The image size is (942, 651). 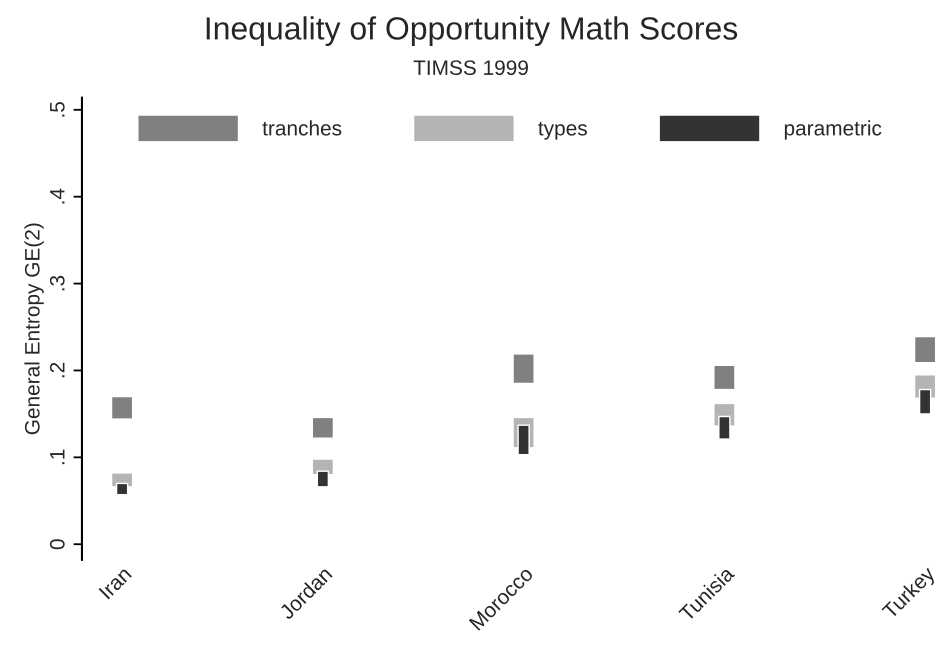 I want to click on y-tick-label: .5, so click(x=57, y=109).